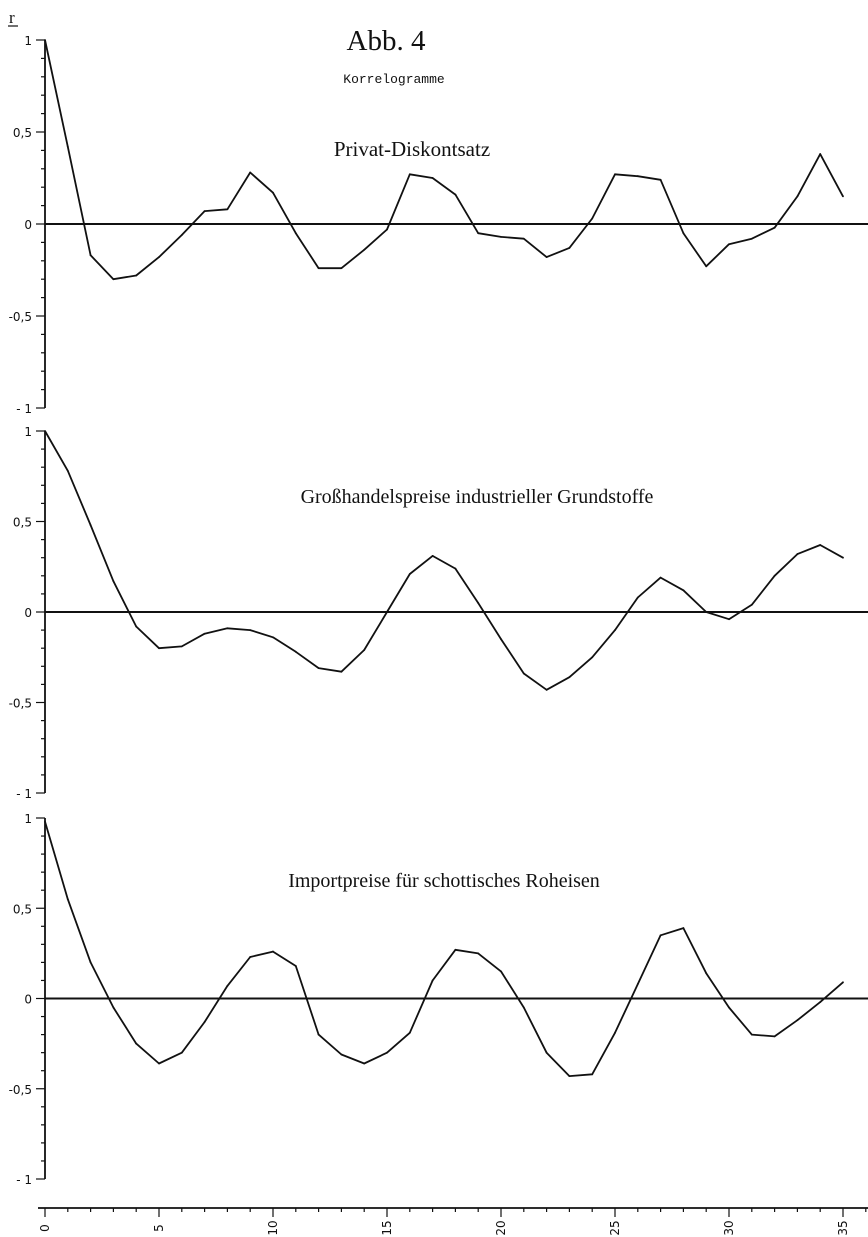  I want to click on panel-title: Importpreise für schottisches Roheisen, so click(444, 881).